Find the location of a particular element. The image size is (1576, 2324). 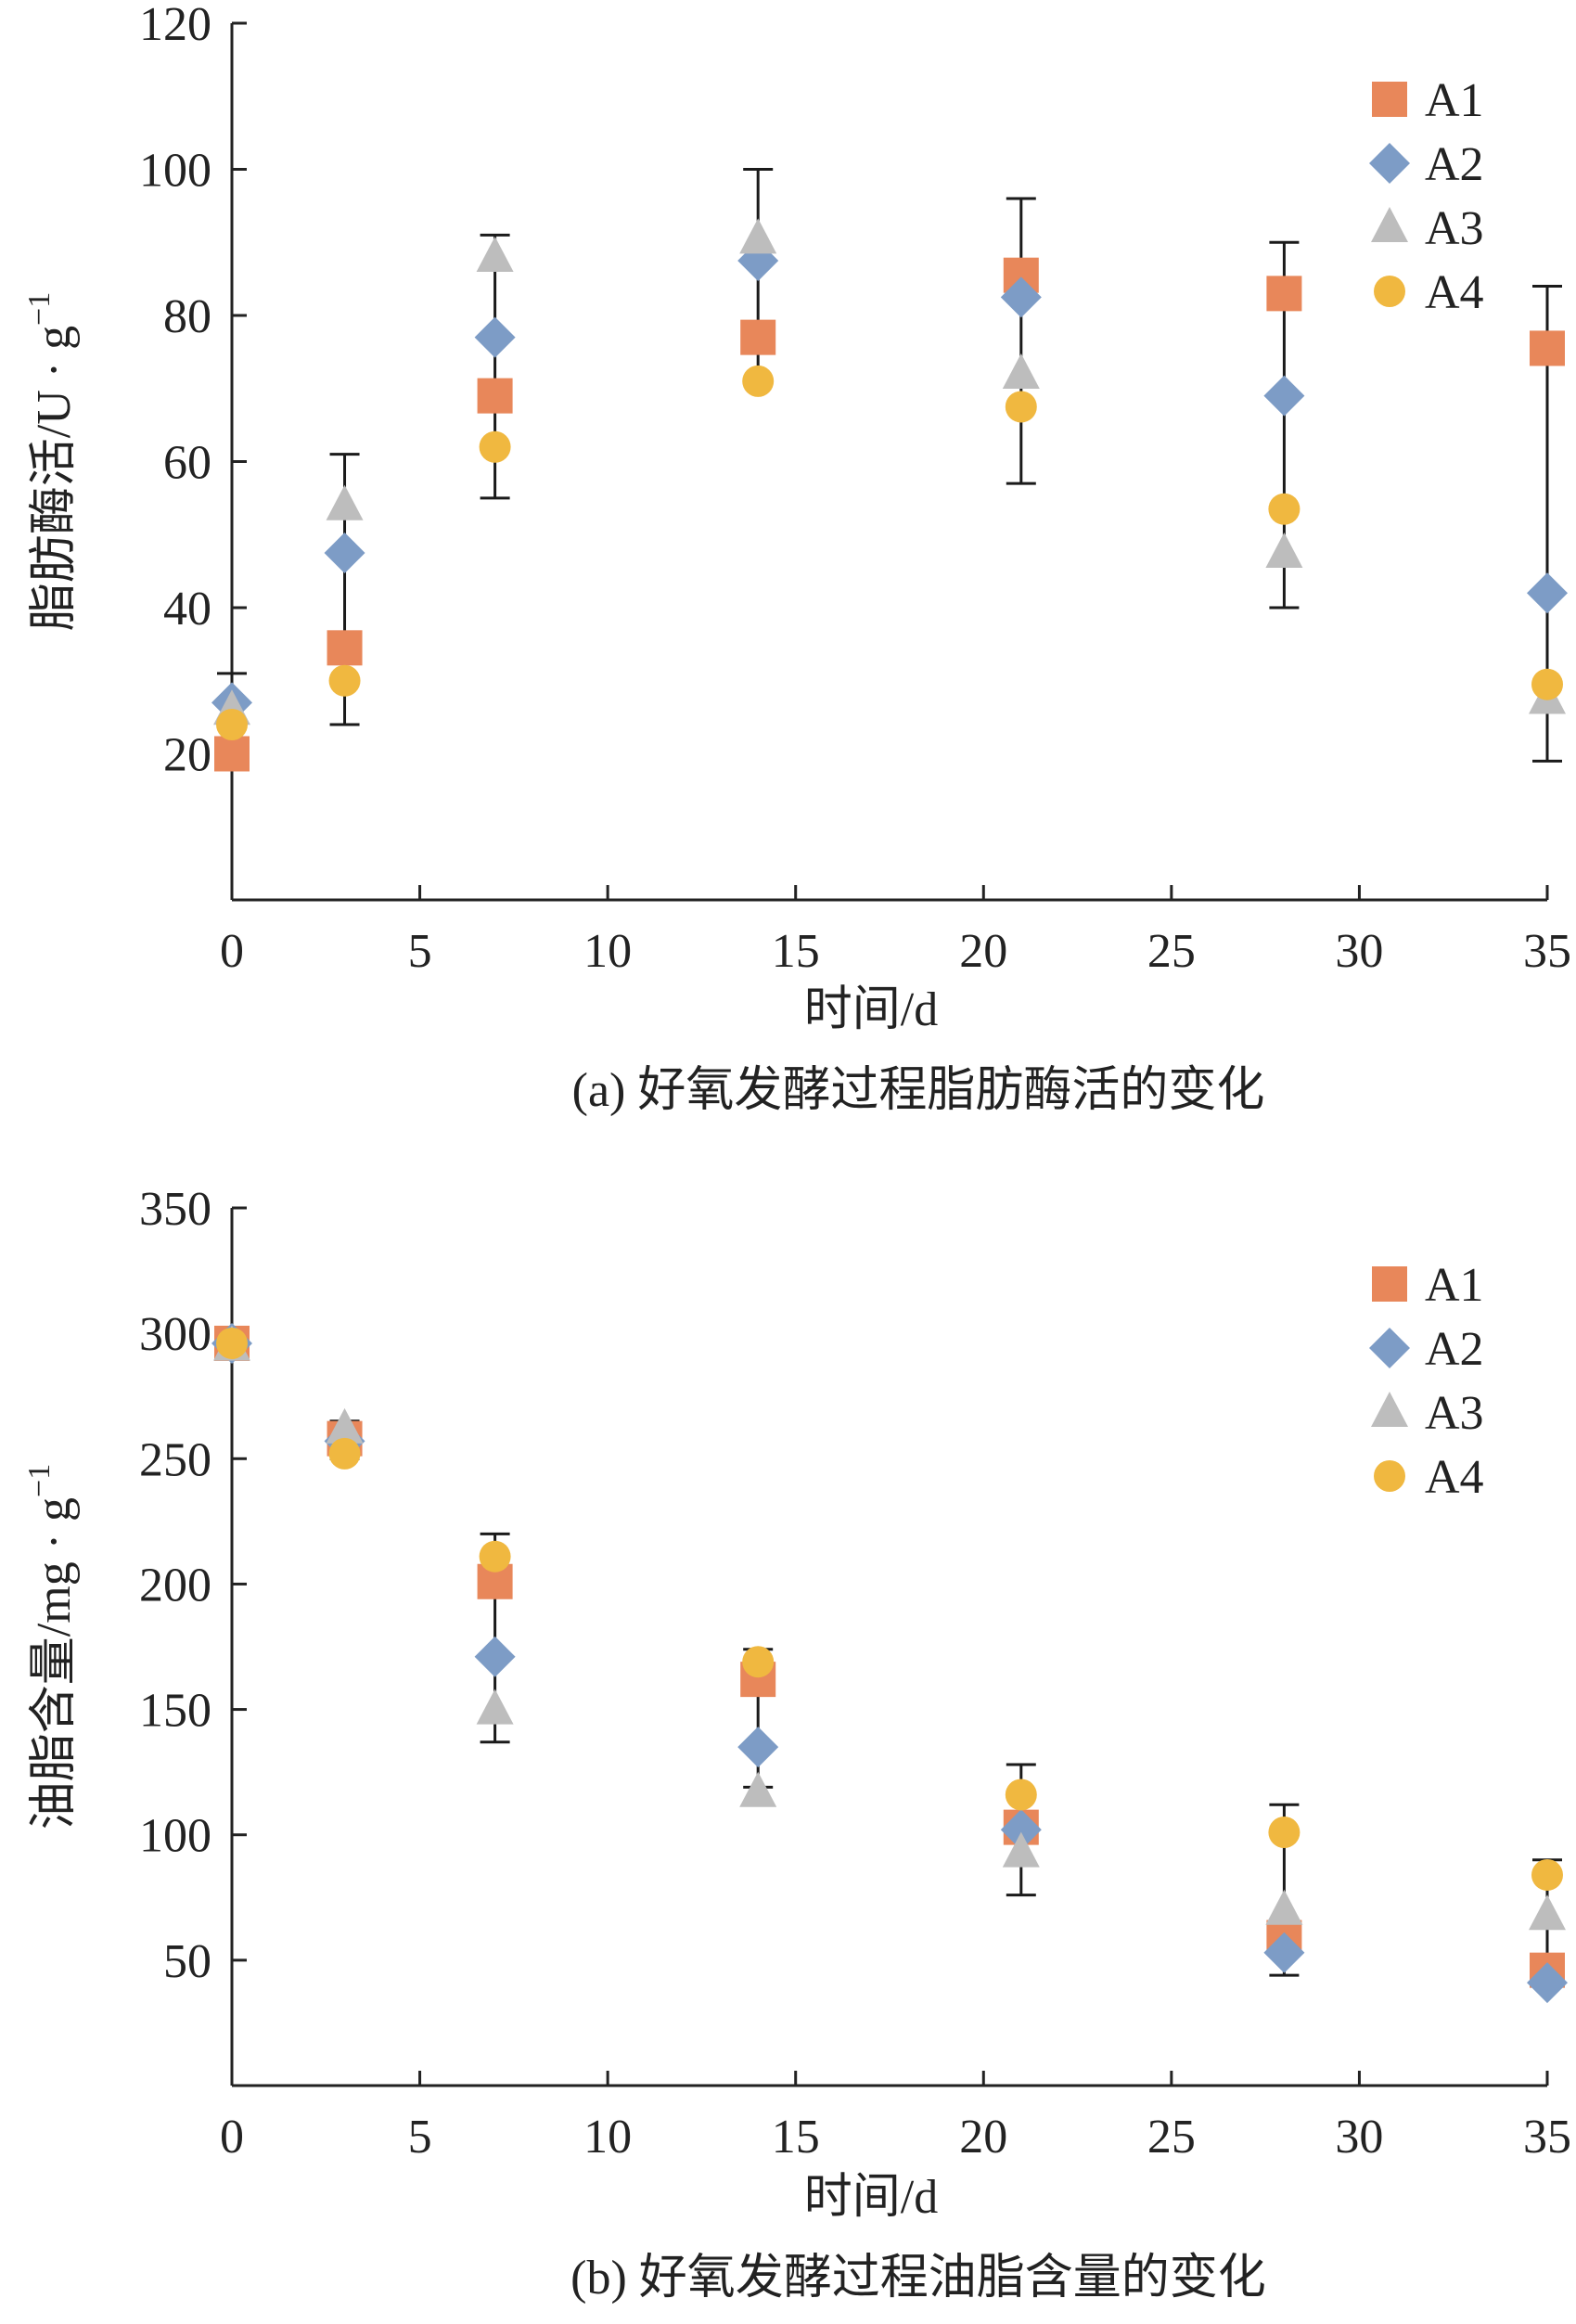

y-tick-label: 40 is located at coordinates (187, 609).